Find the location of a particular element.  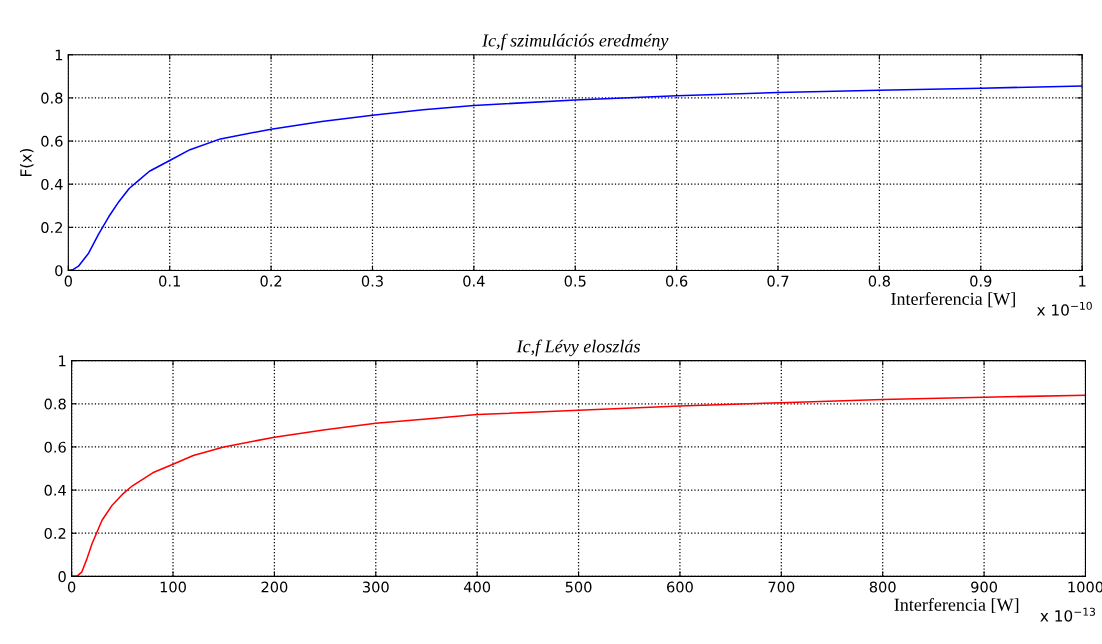

x-tick-label: 0.8 is located at coordinates (879, 281).